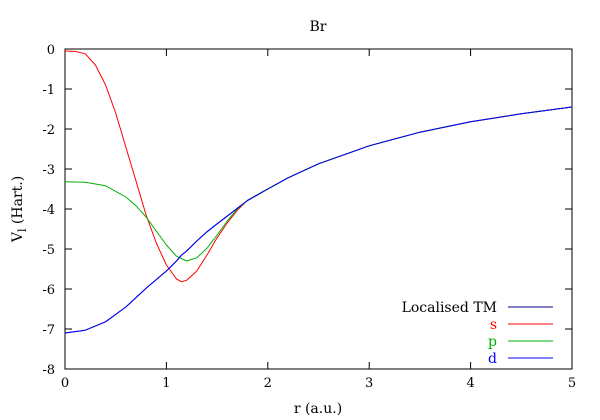  I want to click on y-tick-label: -8, so click(48, 370).